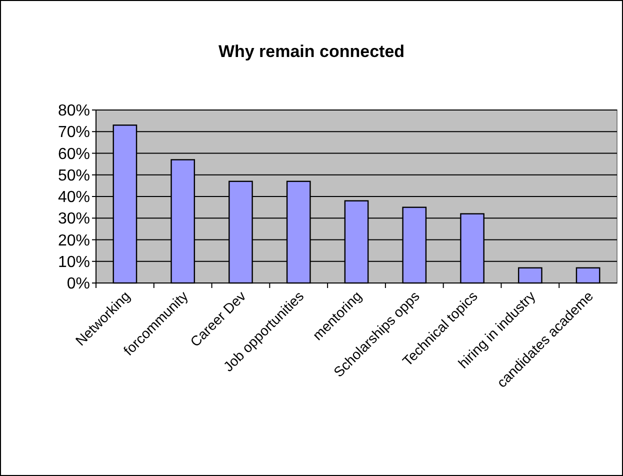  Describe the element at coordinates (74, 175) in the screenshot. I see `y-tick-label: 50%` at that location.